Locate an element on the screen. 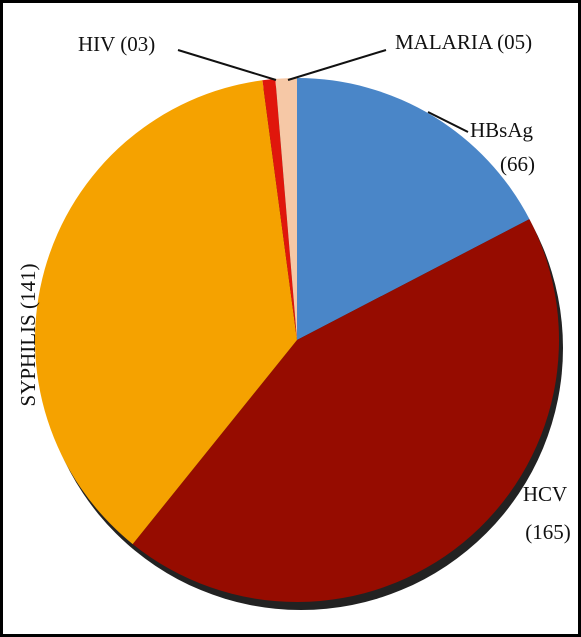 This screenshot has height=637, width=581. category-label: HBsAg is located at coordinates (502, 130).